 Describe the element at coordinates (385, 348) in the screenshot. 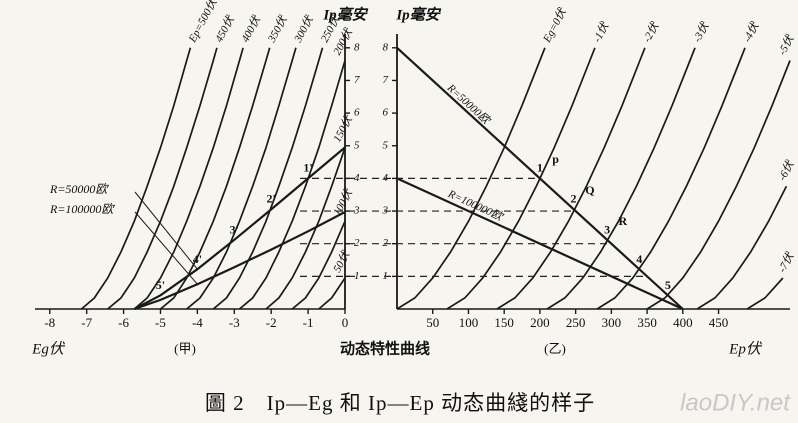

I see `note: 动态特性曲线` at that location.